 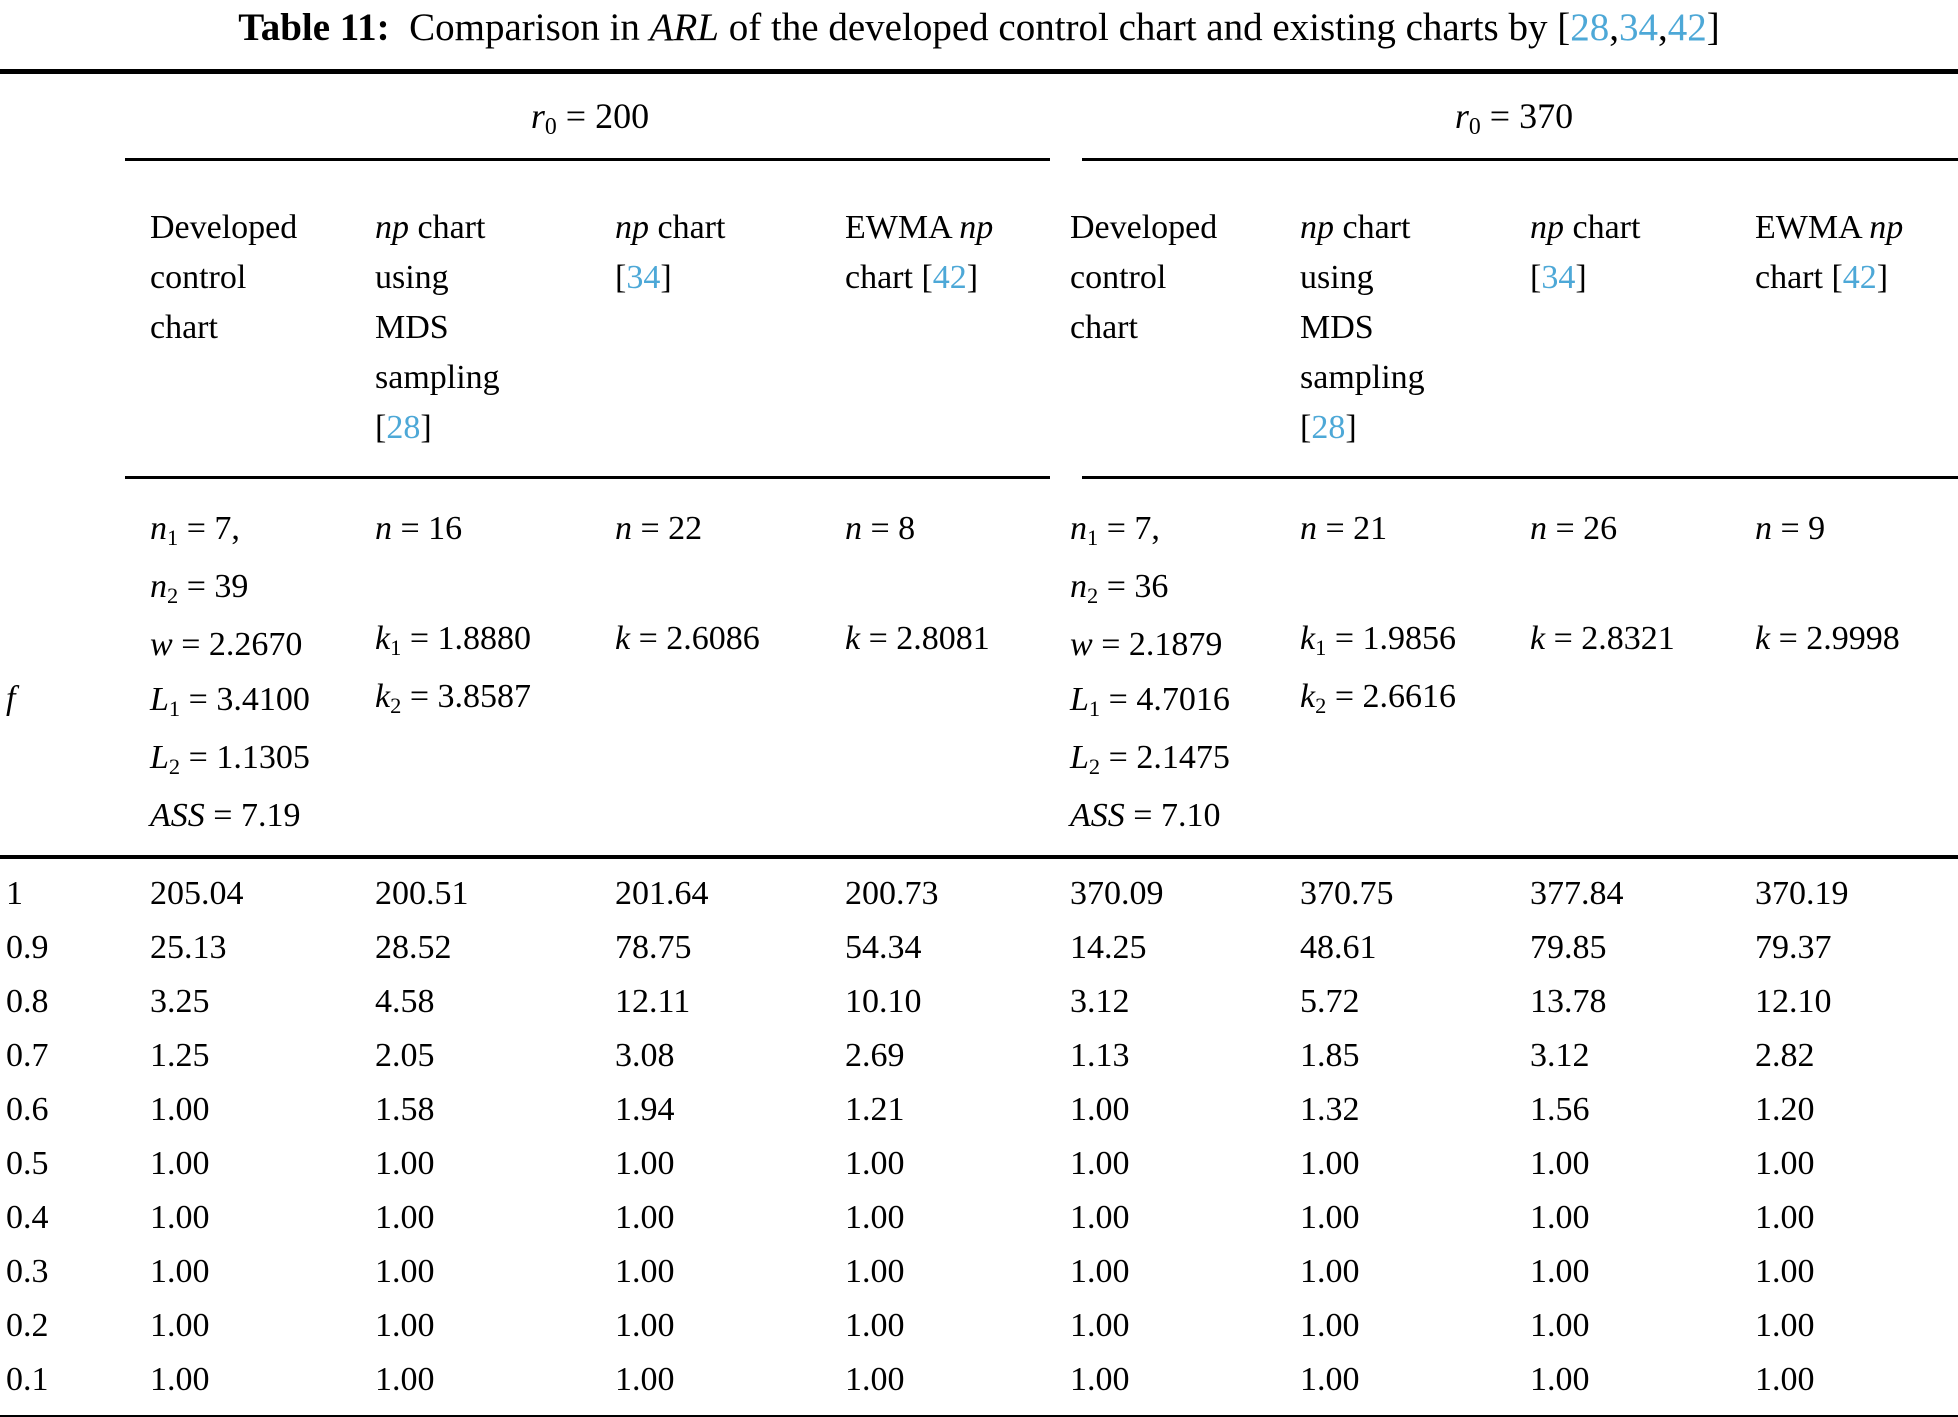 What do you see at coordinates (587, 159) in the screenshot?
I see `group-rule-left` at bounding box center [587, 159].